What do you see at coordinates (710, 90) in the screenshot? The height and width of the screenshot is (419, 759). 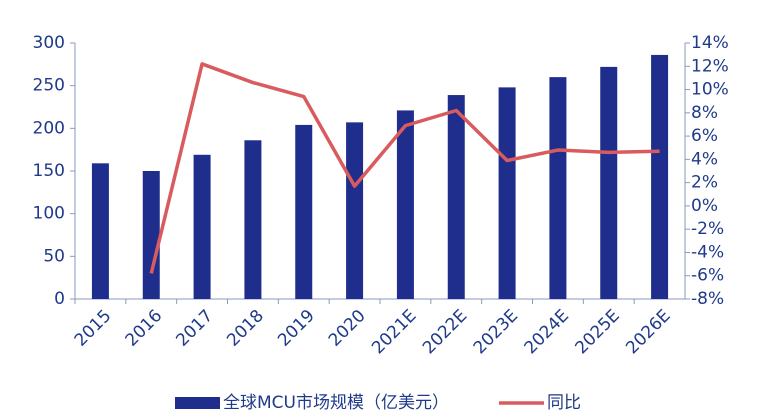 I see `y2-tick-label: 10%` at bounding box center [710, 90].